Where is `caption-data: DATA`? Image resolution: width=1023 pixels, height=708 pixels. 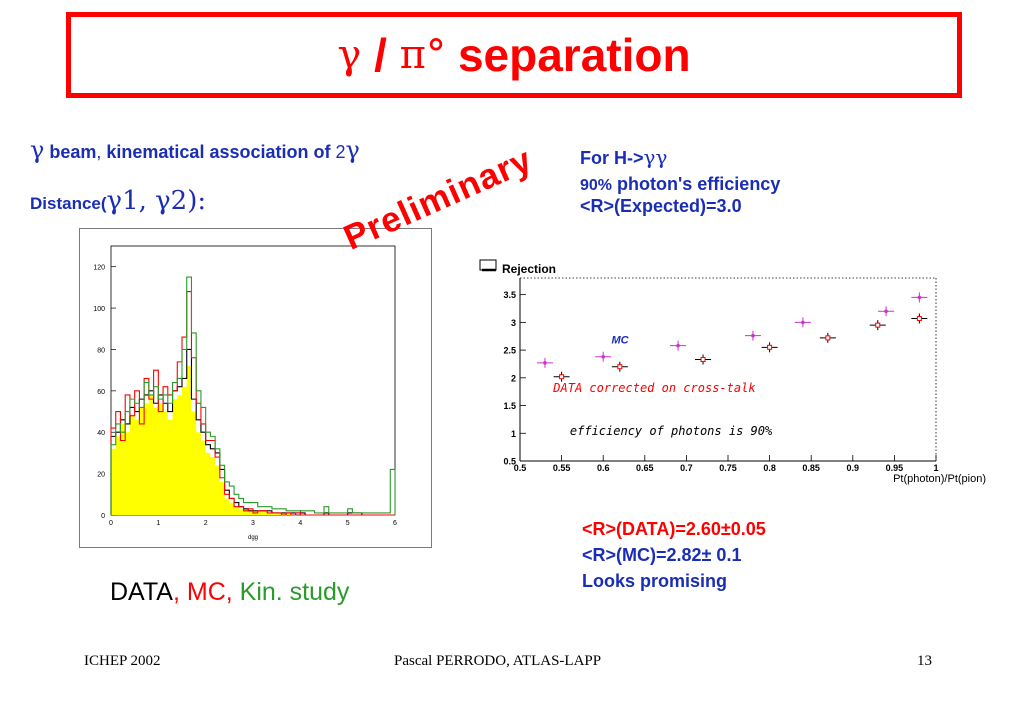
caption-data: DATA is located at coordinates (141, 592).